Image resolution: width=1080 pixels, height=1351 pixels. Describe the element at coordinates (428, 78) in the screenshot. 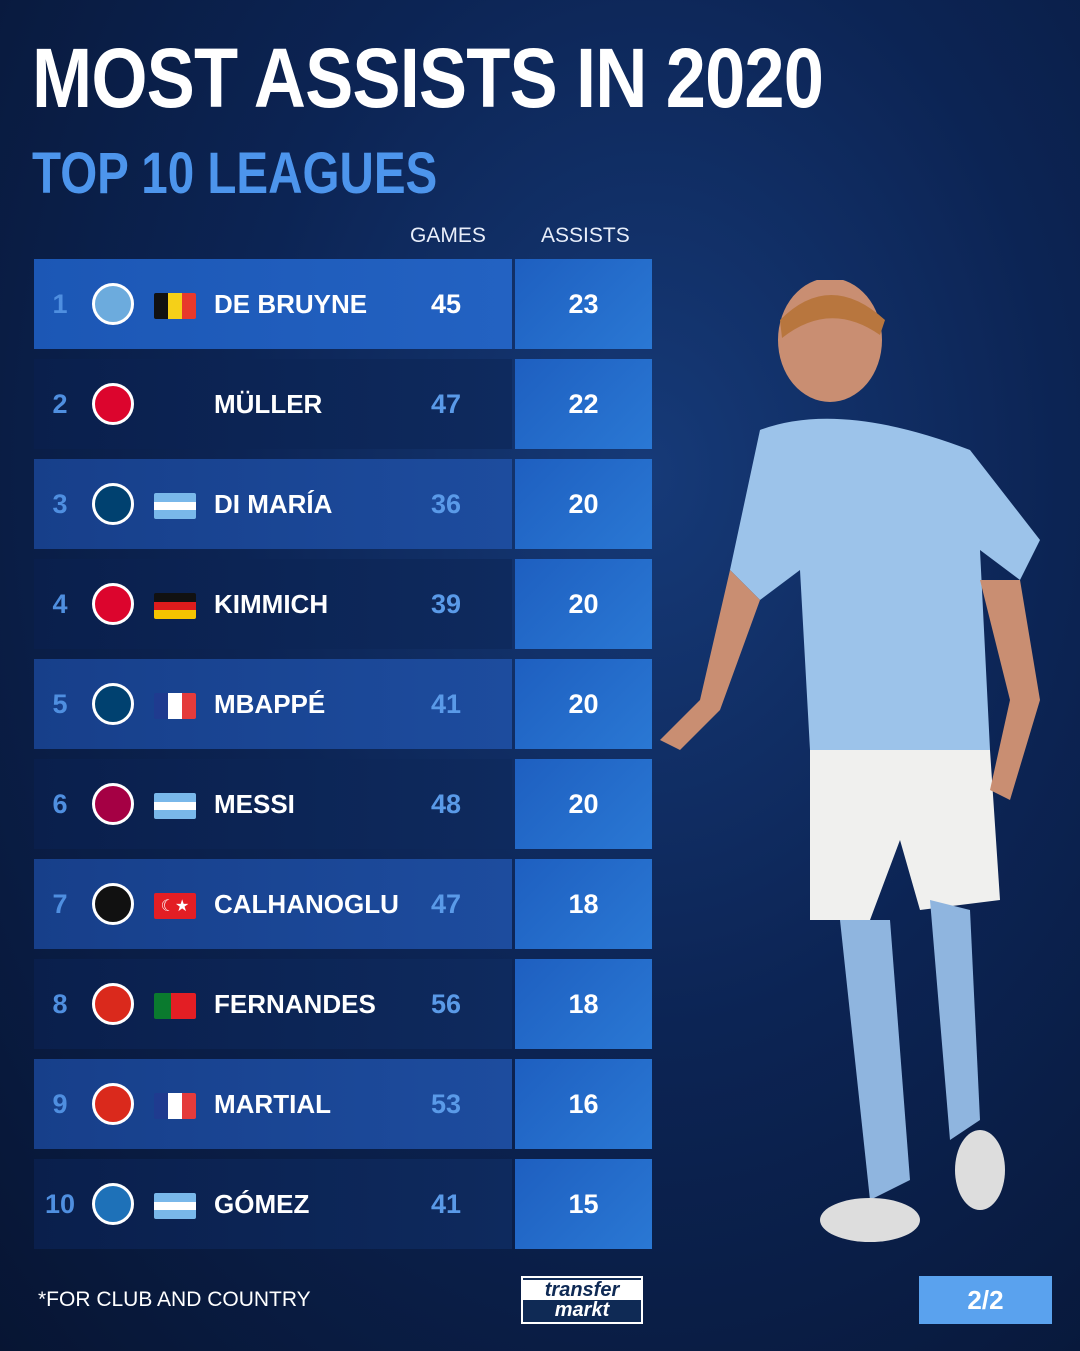

I see `page-title: MOST ASSISTS IN 2020` at that location.